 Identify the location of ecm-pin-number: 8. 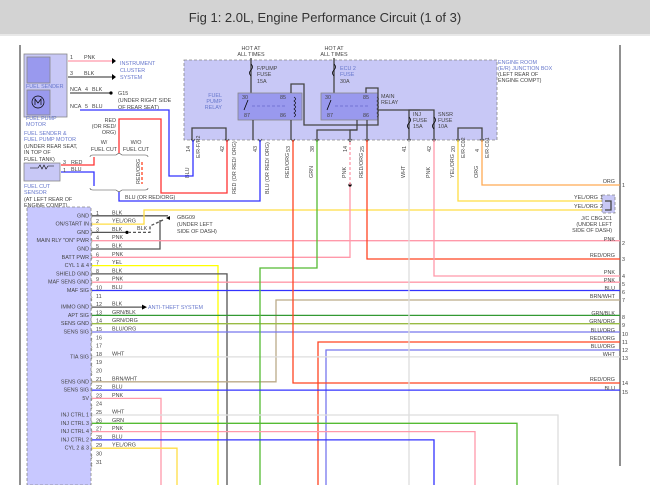
(97, 272).